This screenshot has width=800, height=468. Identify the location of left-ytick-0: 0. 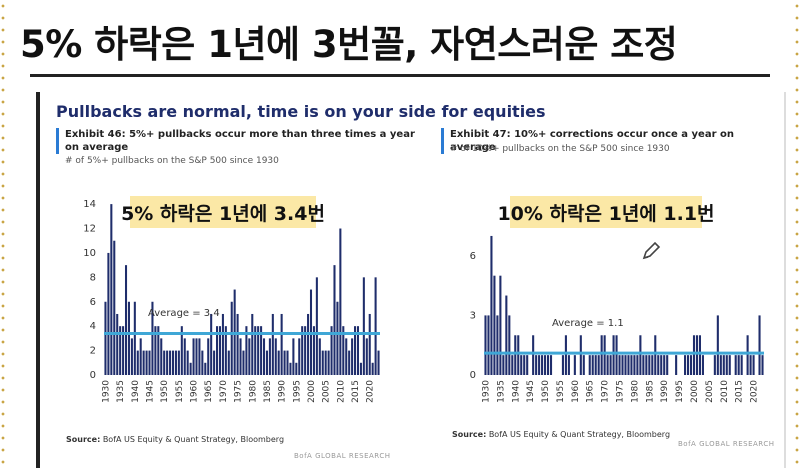
(93, 375).